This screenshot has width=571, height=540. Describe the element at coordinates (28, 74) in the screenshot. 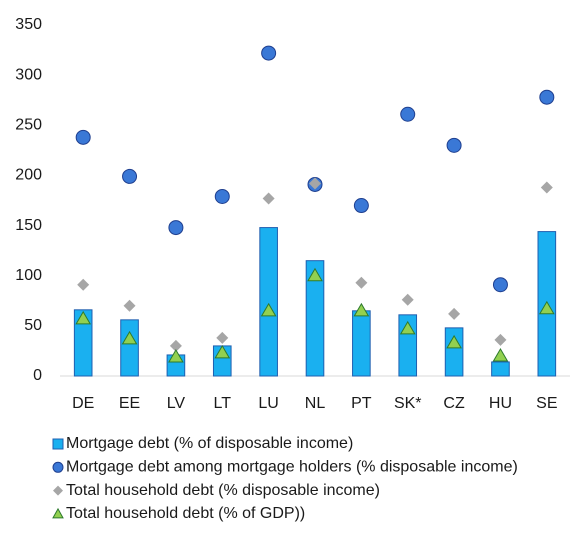

I see `y-tick-label: 300` at that location.